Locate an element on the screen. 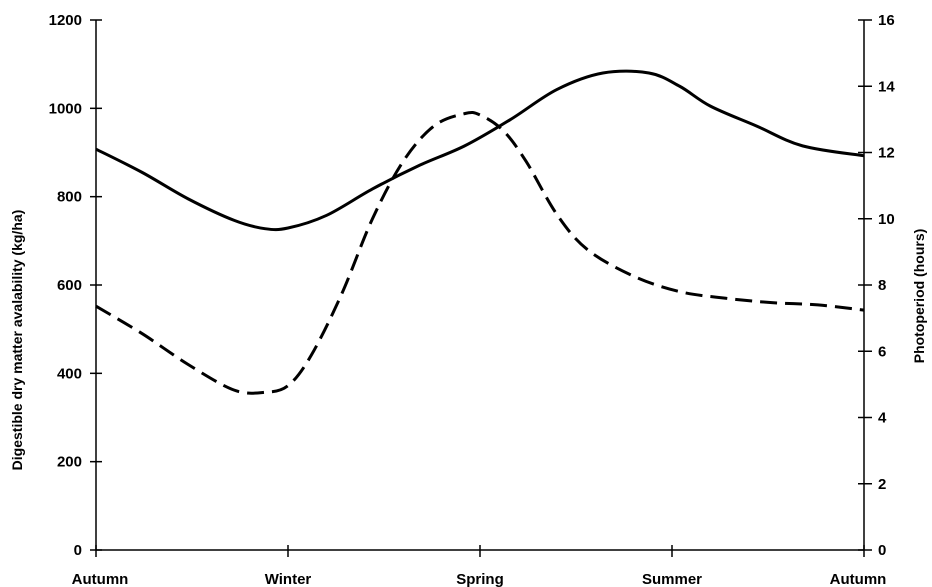  left-tick-label: 800 is located at coordinates (69, 197).